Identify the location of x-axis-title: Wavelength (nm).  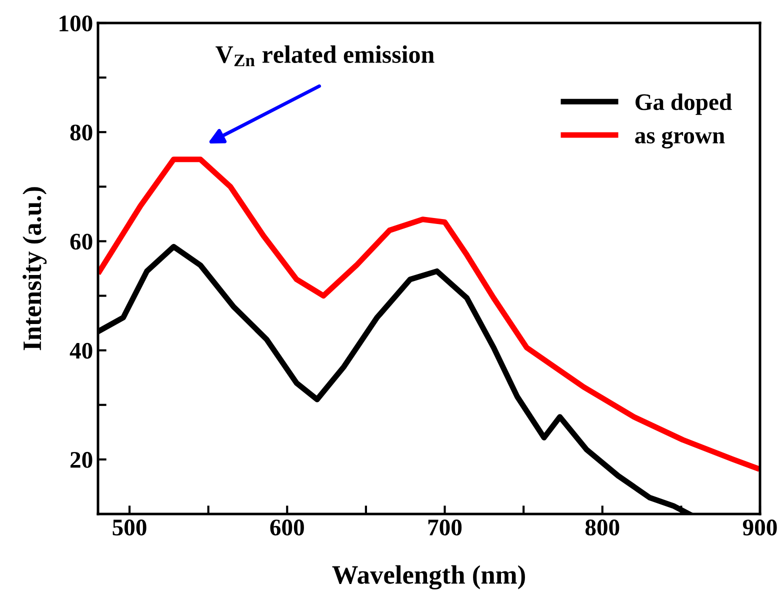
(428, 577).